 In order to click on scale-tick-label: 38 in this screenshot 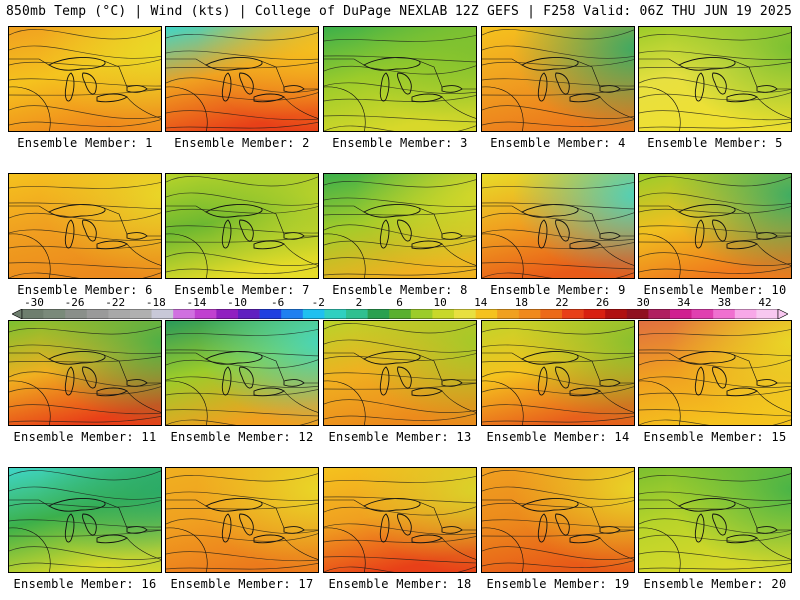, I will do `click(724, 302)`.